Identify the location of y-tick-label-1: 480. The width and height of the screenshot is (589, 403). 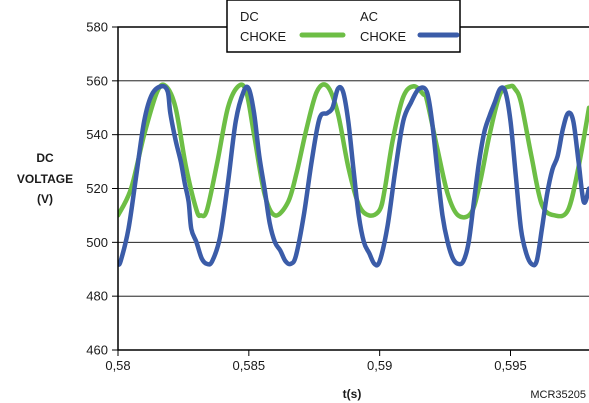
(97, 296).